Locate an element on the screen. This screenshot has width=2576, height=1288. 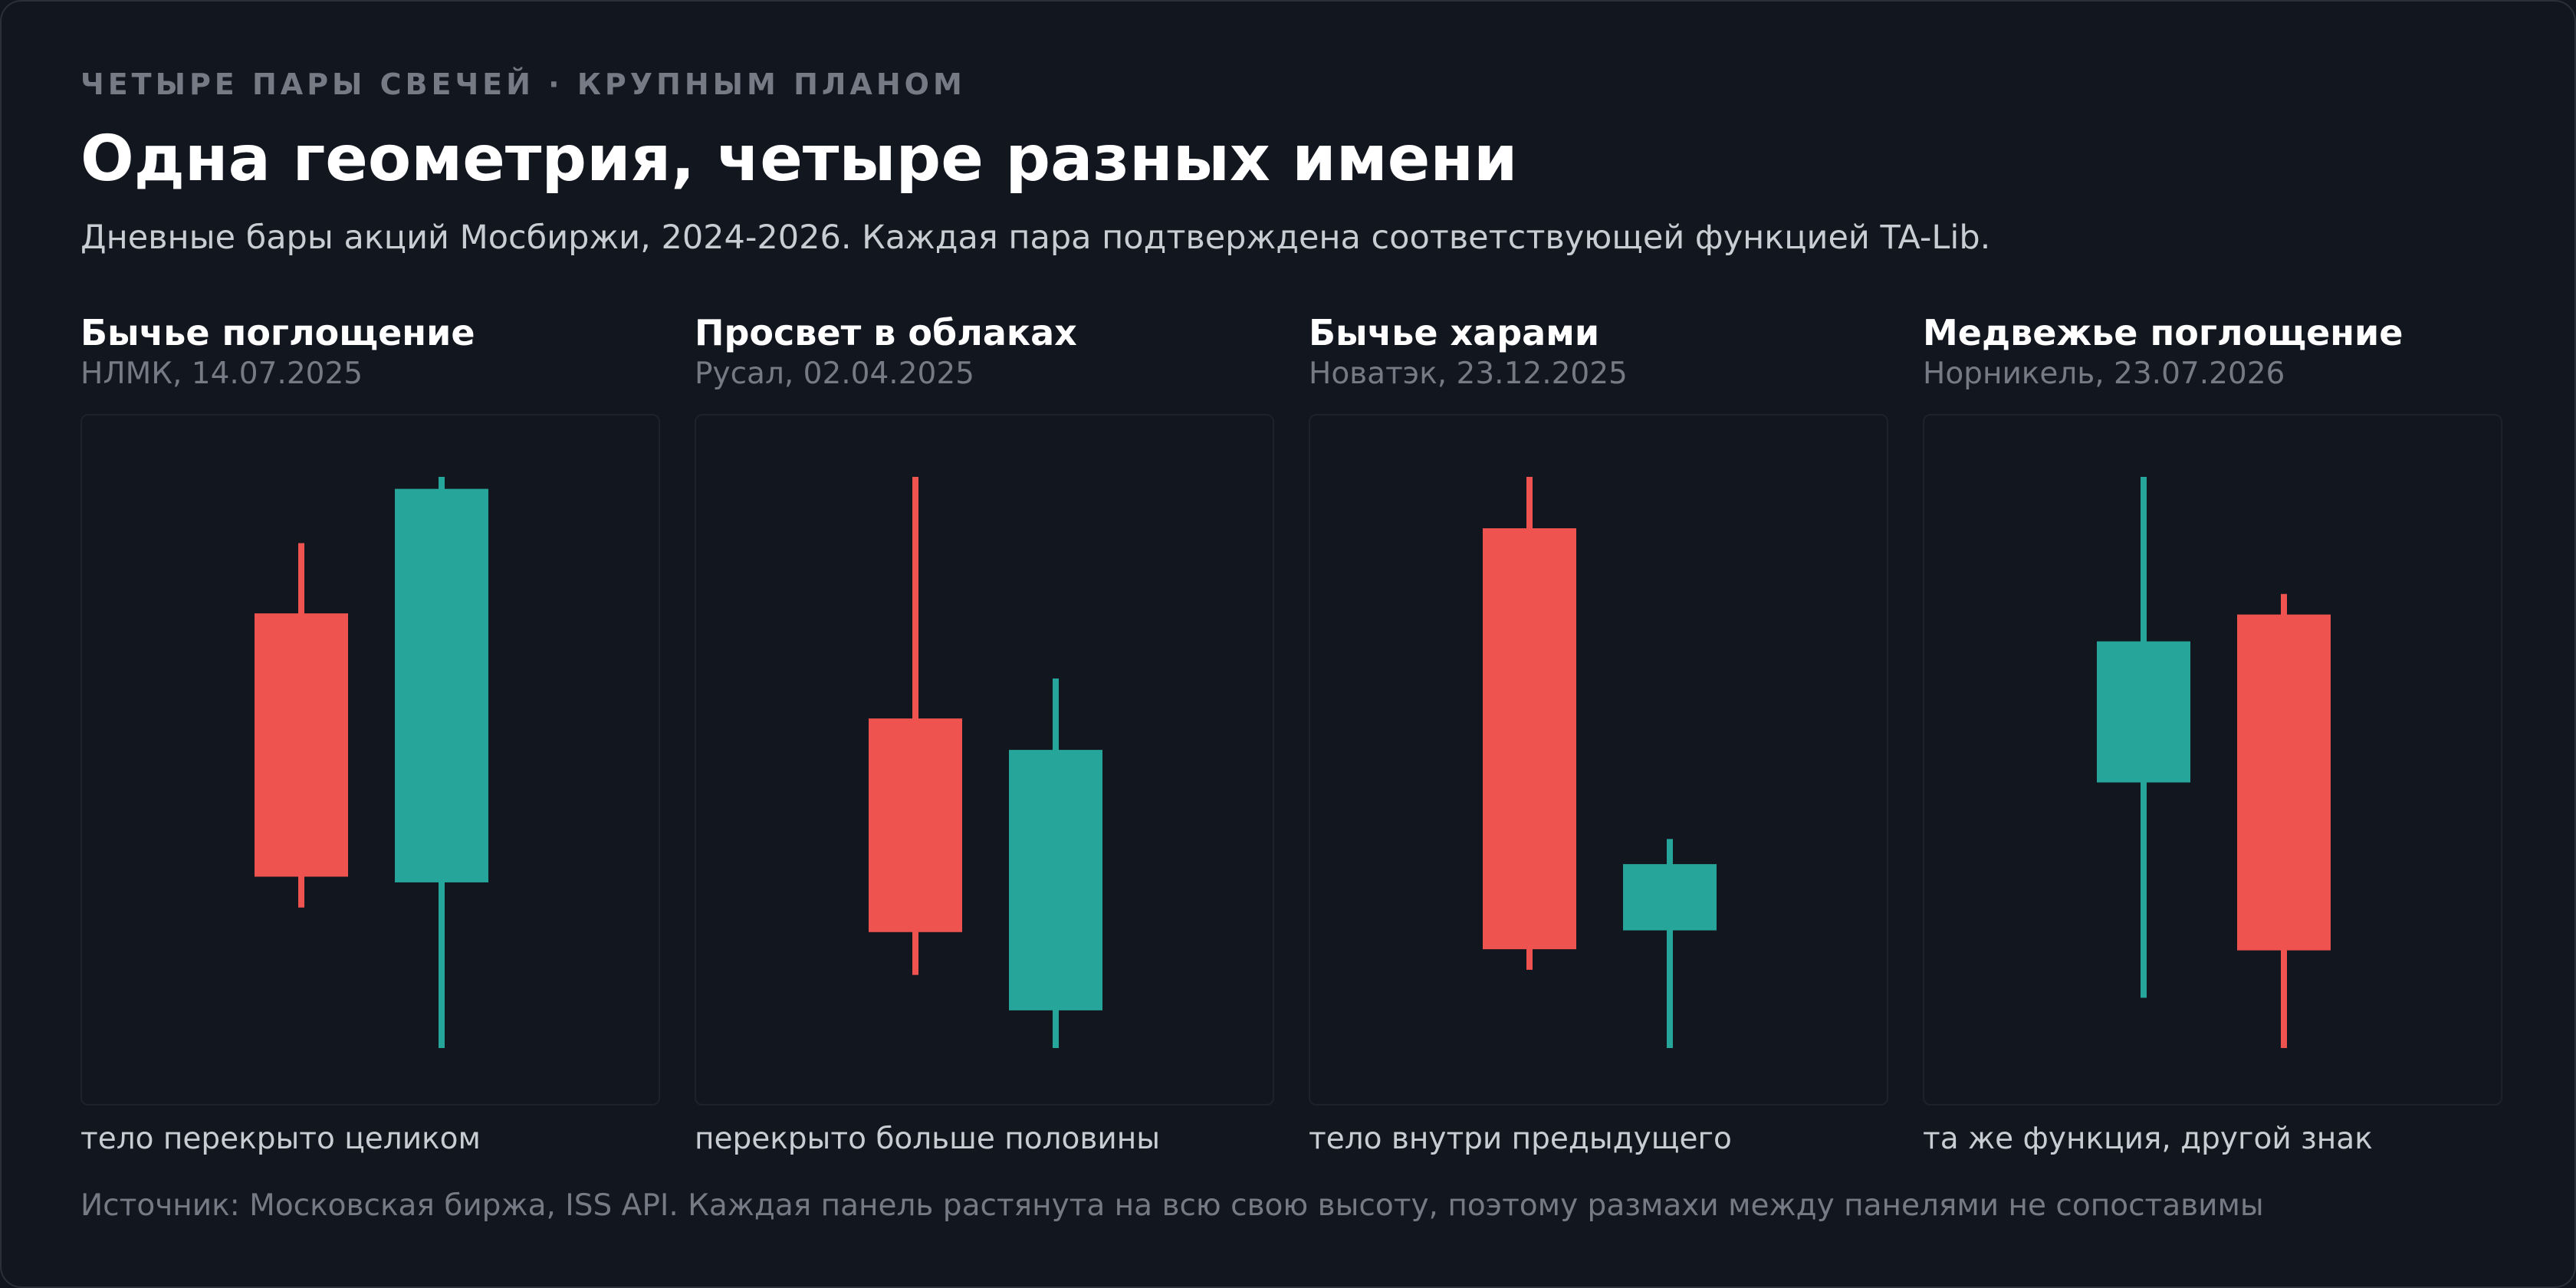
panel-caption: перекрыто больше половины is located at coordinates (928, 1139).